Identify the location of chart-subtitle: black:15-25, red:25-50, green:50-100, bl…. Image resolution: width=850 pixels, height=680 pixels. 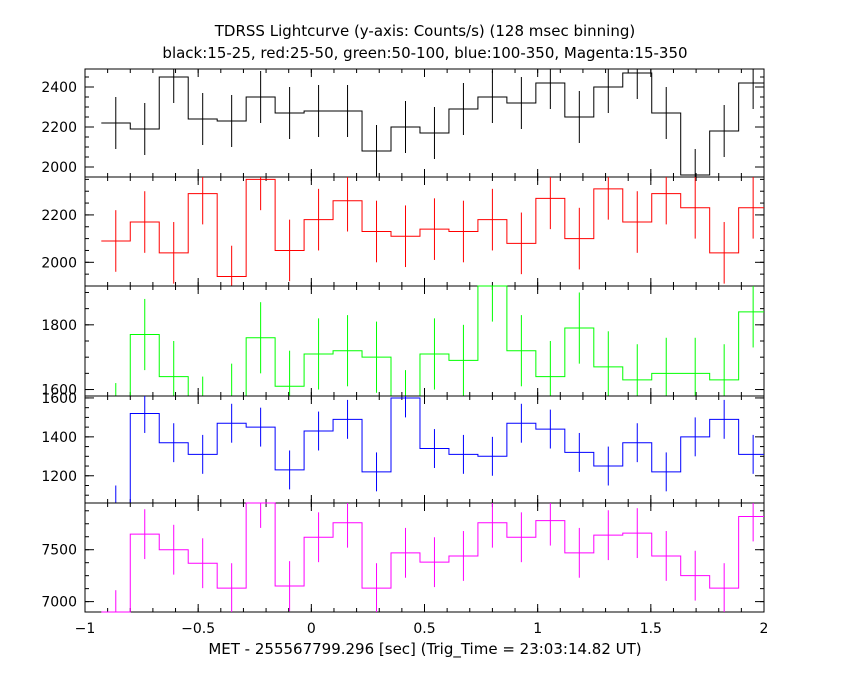
(425, 53).